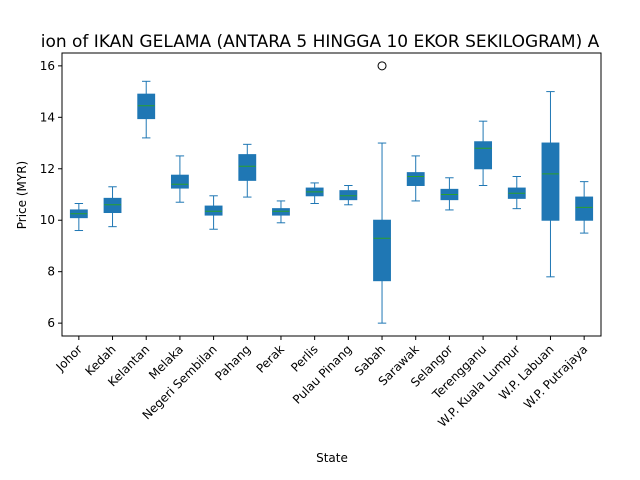  I want to click on x-tick-label: Johor, so click(69, 358).